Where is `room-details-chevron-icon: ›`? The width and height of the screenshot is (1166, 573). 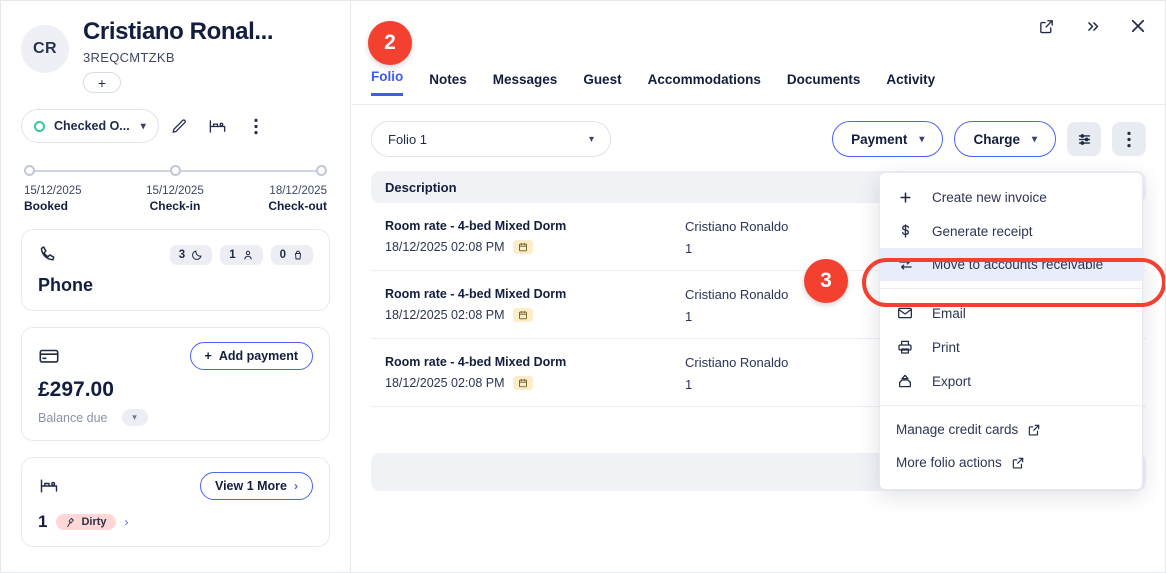 room-details-chevron-icon: › is located at coordinates (126, 522).